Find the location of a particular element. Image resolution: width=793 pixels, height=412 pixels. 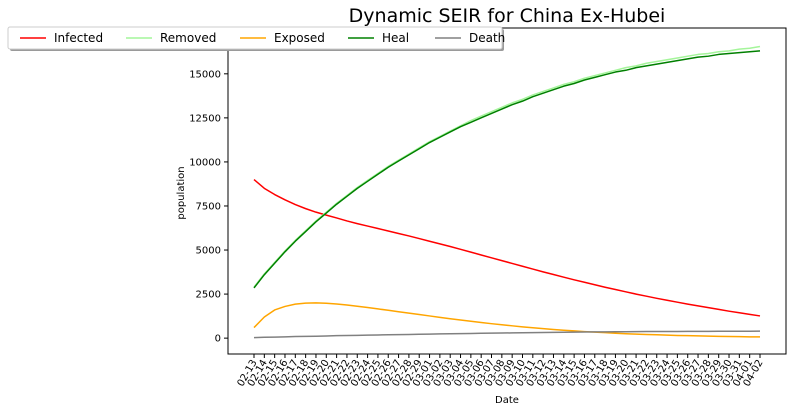

y-tick-label: 5000 is located at coordinates (208, 251).